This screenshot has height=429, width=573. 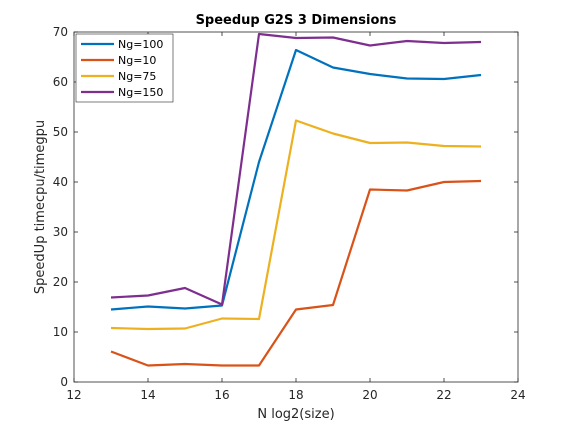 I want to click on y-tick-label: 0, so click(x=64, y=382).